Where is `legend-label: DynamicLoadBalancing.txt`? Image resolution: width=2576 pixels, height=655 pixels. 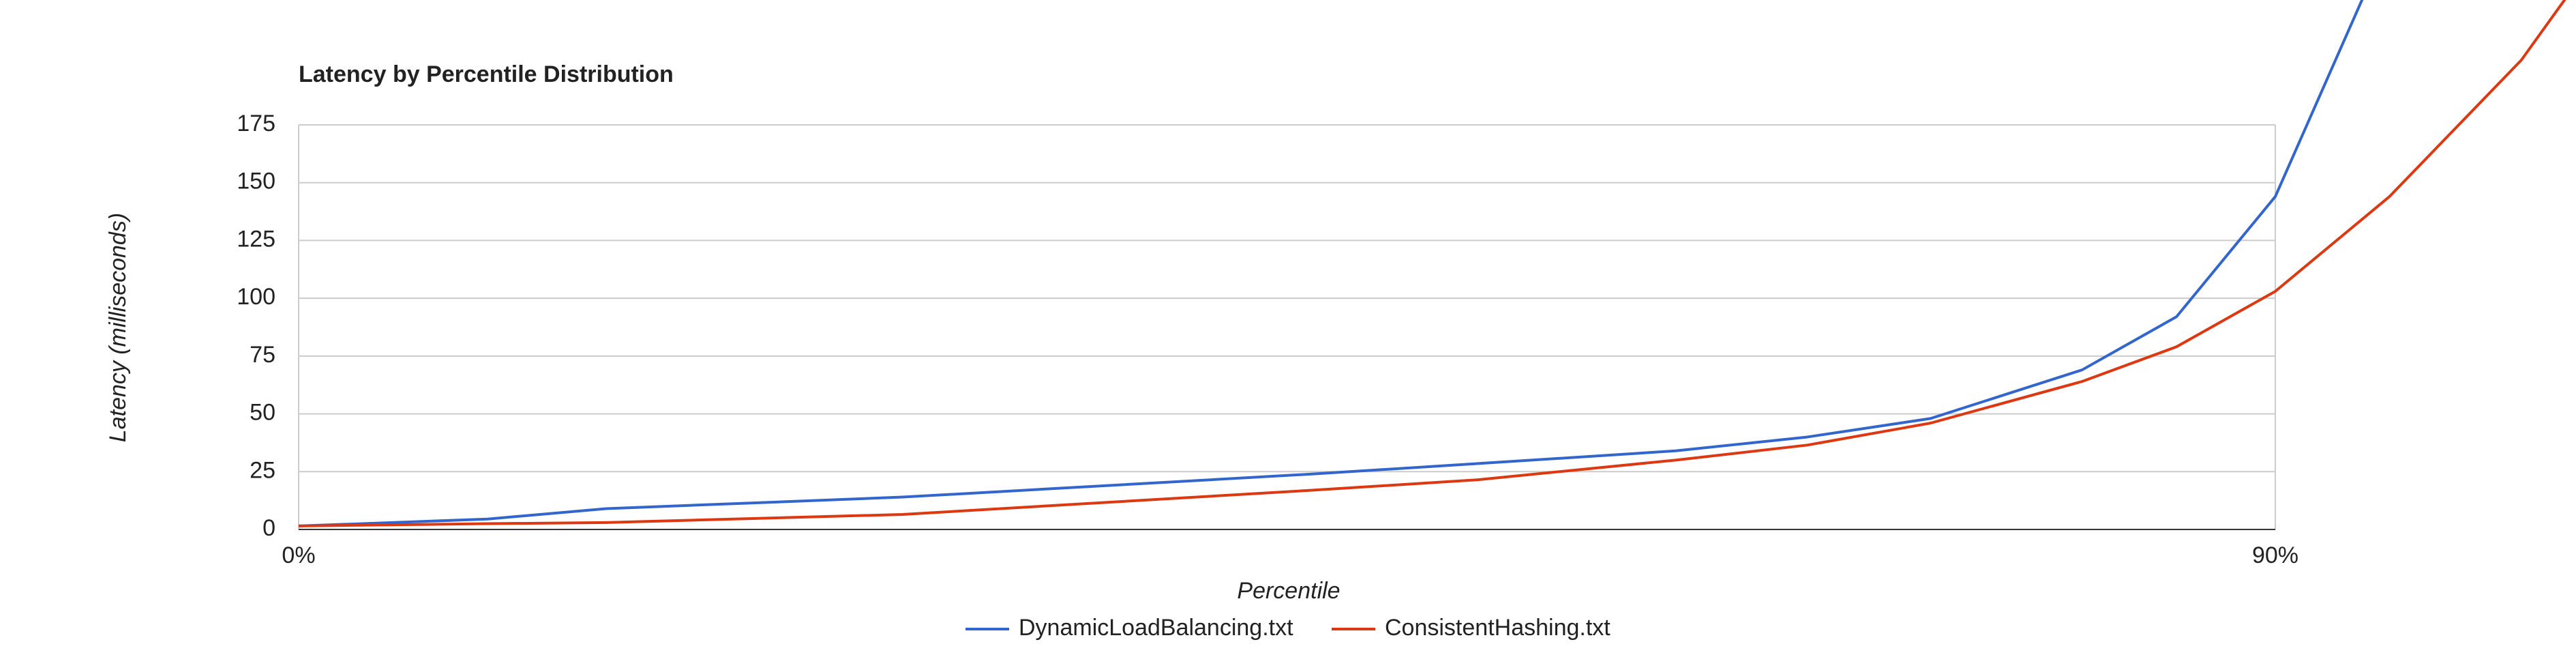 legend-label: DynamicLoadBalancing.txt is located at coordinates (1156, 628).